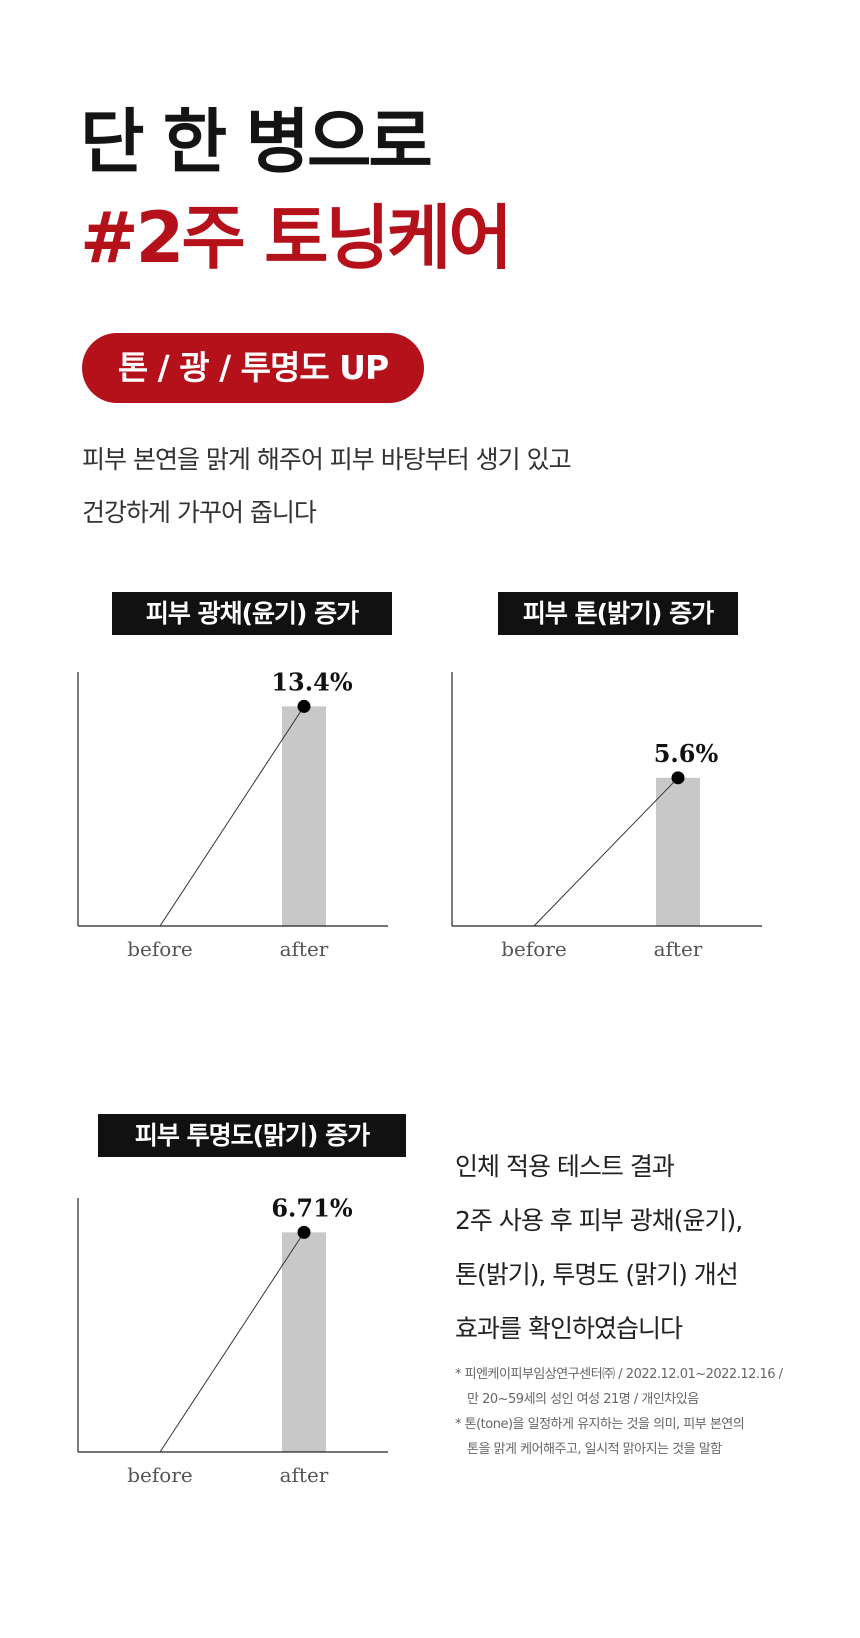  I want to click on value-label-after: 6.71%, so click(311, 1207).